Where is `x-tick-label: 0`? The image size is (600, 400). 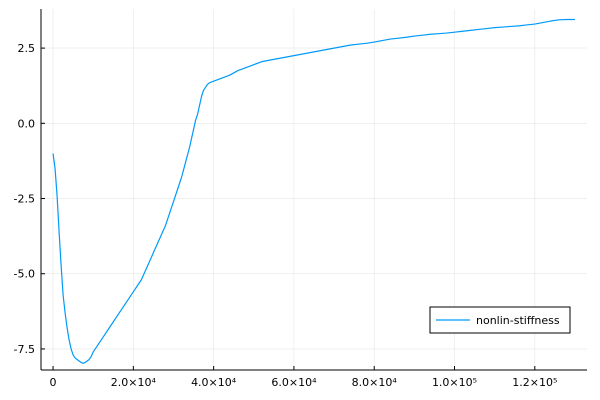
x-tick-label: 0 is located at coordinates (53, 382).